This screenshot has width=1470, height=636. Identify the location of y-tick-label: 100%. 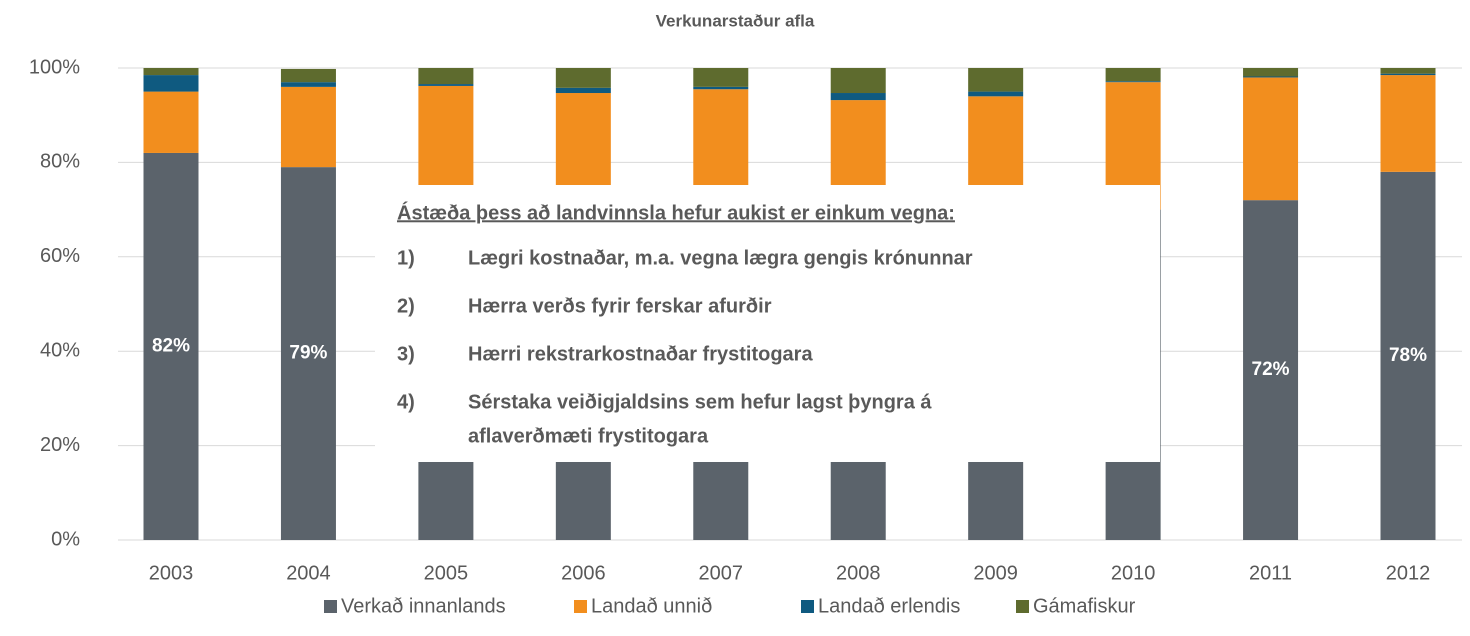
(54, 67).